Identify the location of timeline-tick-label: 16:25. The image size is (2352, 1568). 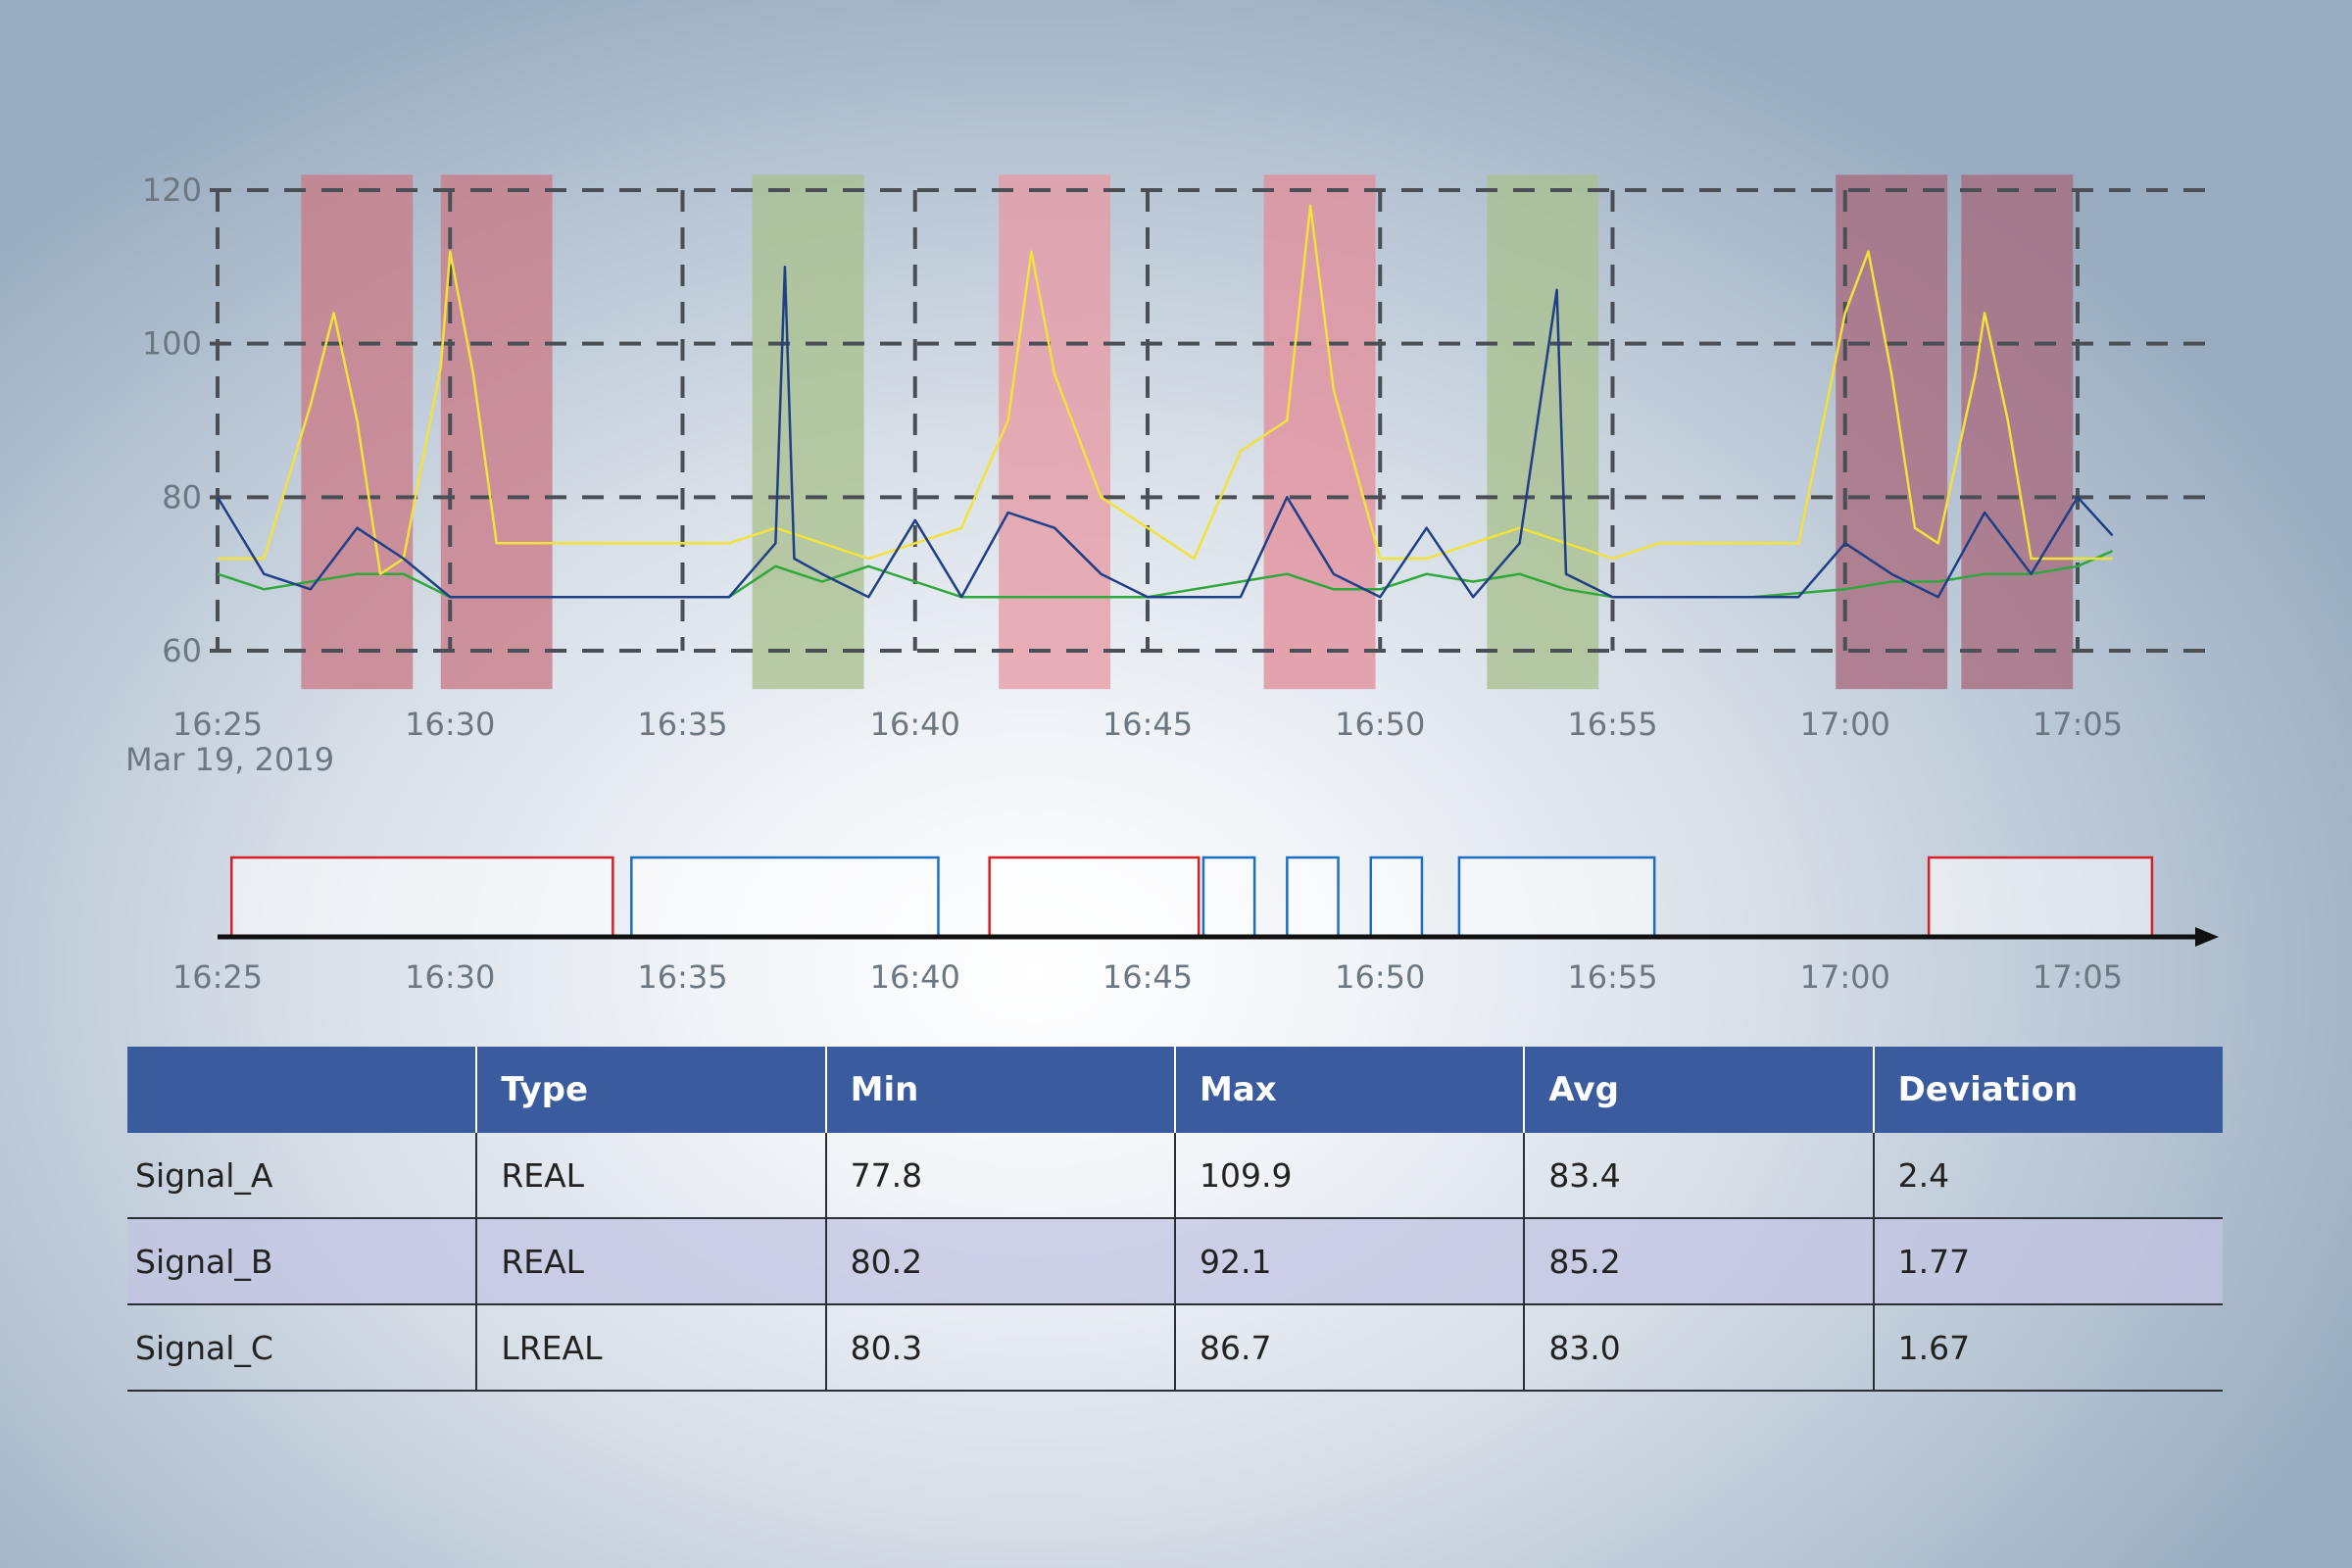
(217, 977).